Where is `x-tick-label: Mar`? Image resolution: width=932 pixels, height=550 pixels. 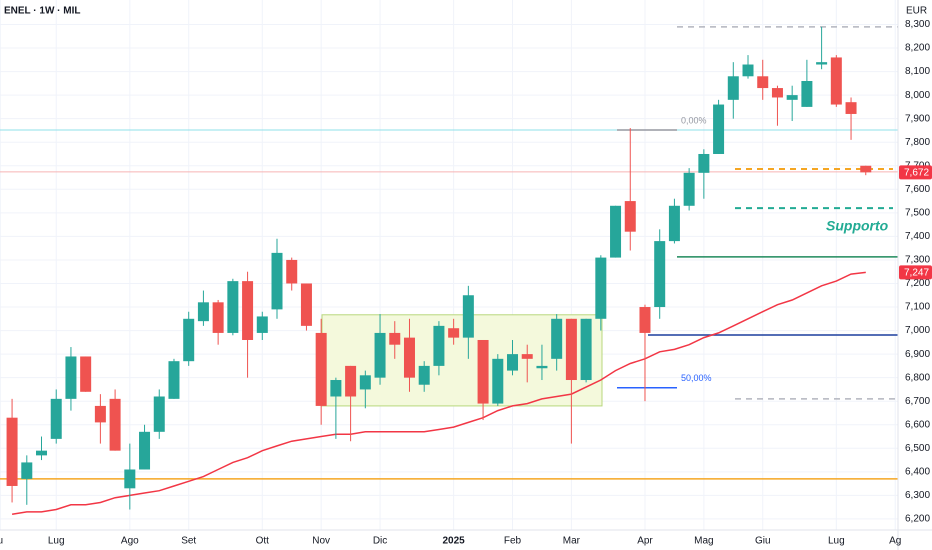
x-tick-label: Mar is located at coordinates (572, 541).